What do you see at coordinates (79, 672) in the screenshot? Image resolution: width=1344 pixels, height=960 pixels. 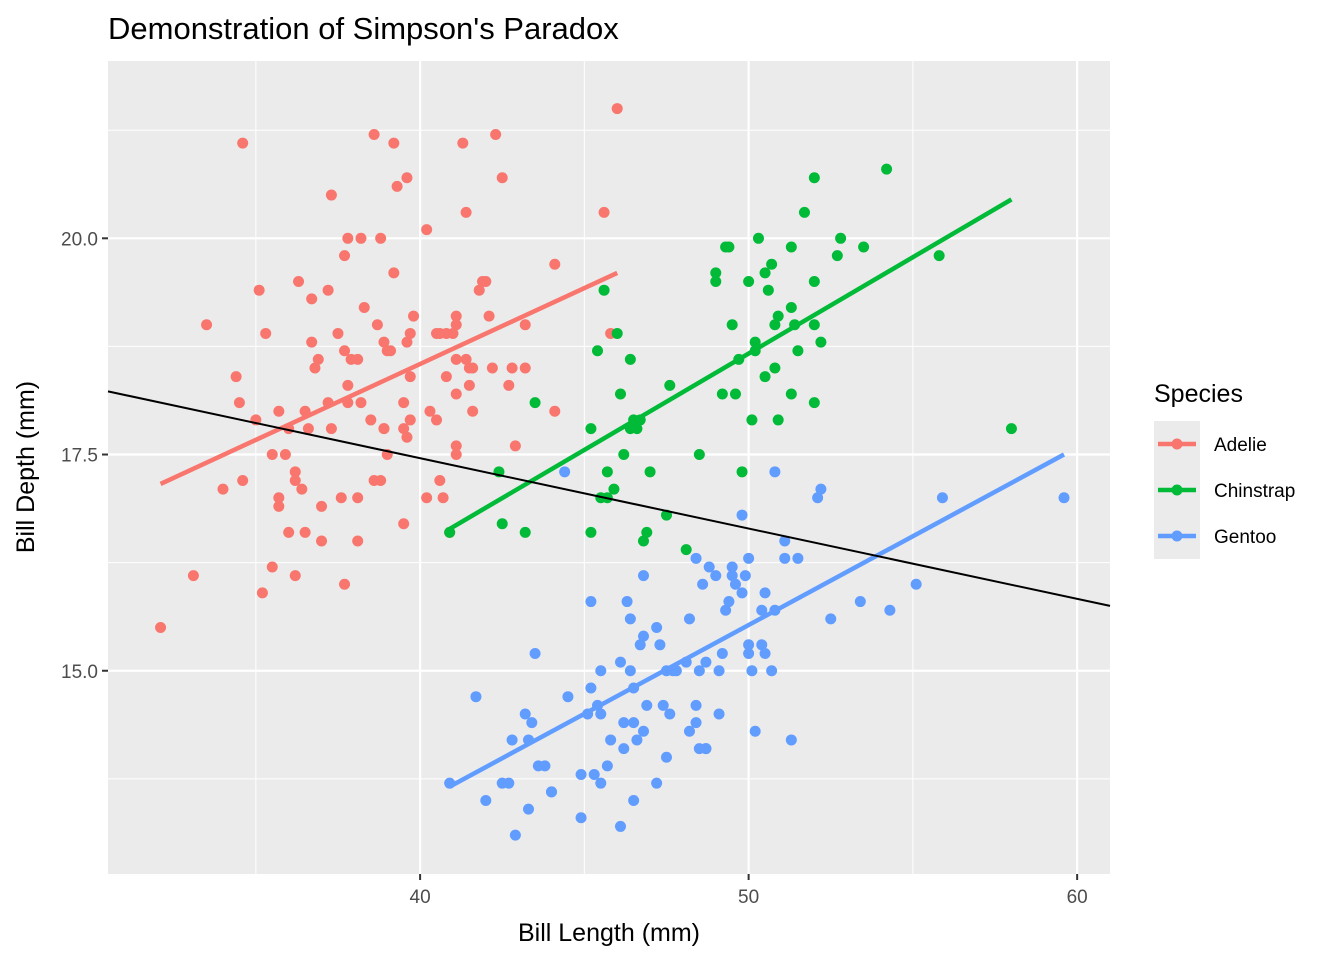 I see `y-tick-label: 15.0` at bounding box center [79, 672].